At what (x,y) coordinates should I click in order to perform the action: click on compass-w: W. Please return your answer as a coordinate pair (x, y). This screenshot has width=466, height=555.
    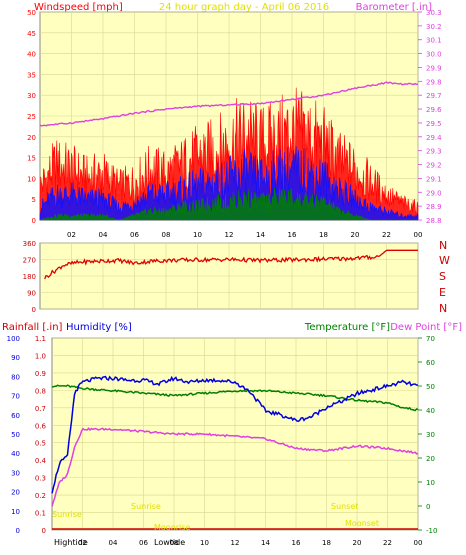
    Looking at the image, I should click on (444, 260).